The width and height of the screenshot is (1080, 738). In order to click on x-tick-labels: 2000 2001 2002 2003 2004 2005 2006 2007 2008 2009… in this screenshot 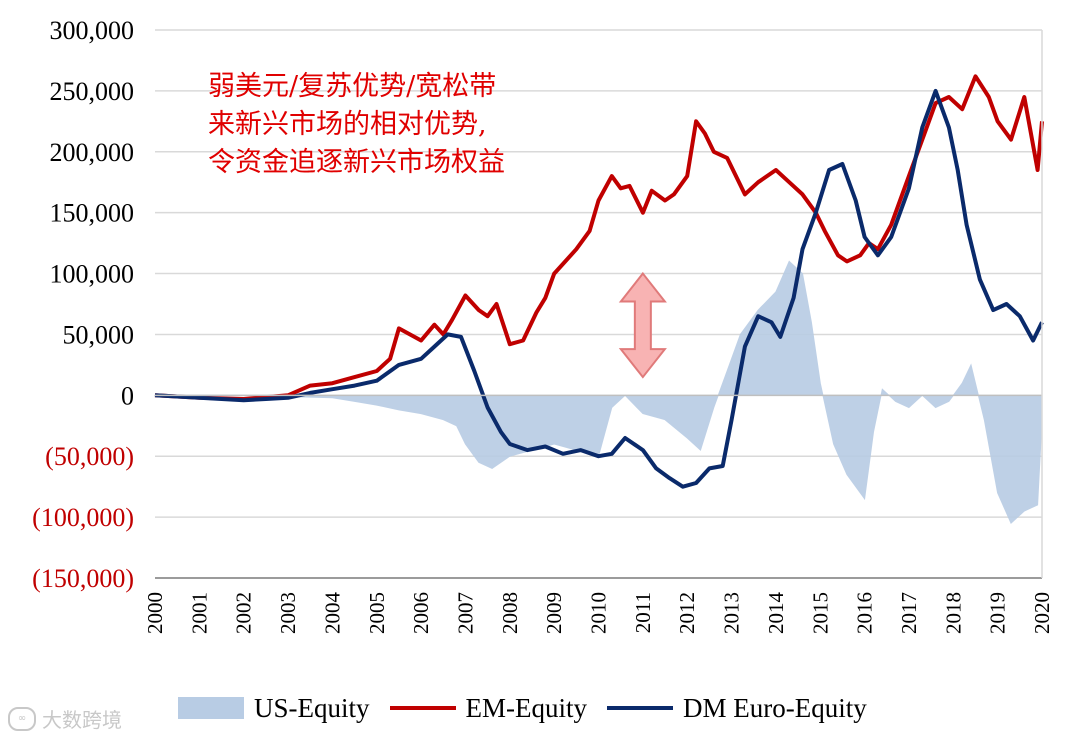, I will do `click(598, 613)`.